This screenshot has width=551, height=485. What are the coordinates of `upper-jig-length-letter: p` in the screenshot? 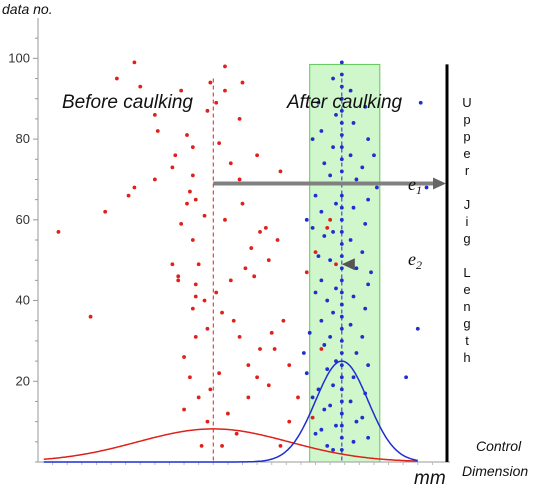 It's located at (466, 136).